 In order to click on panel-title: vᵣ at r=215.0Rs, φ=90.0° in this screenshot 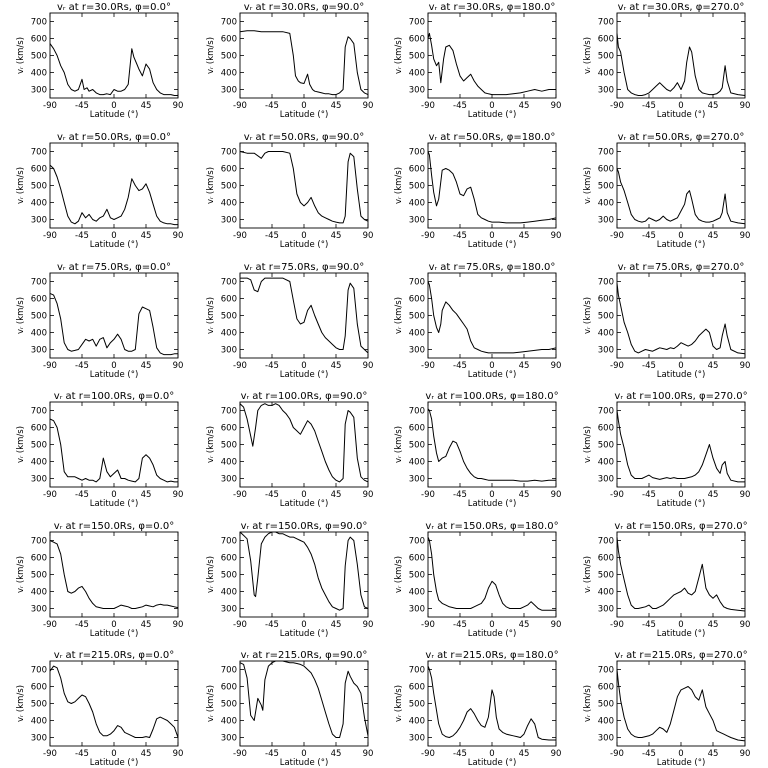, I will do `click(304, 655)`.